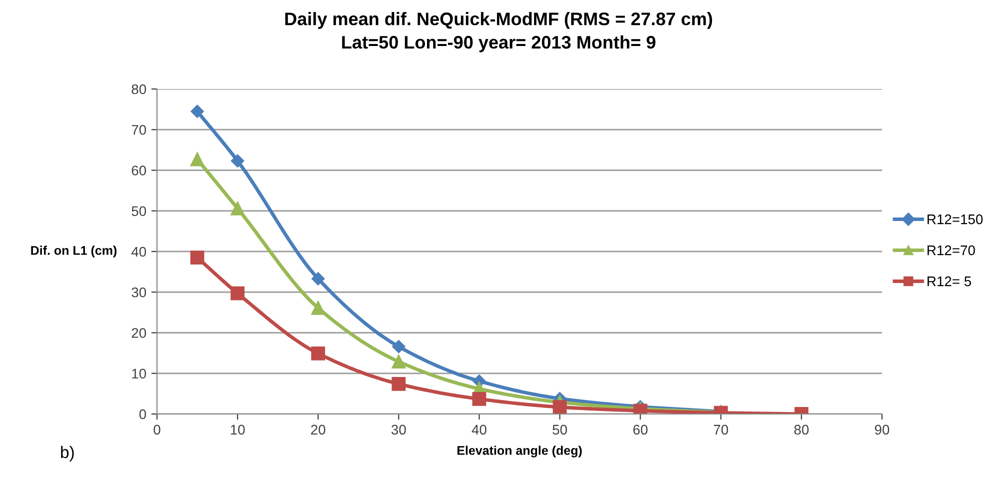  I want to click on x-tick-label: 0, so click(157, 429).